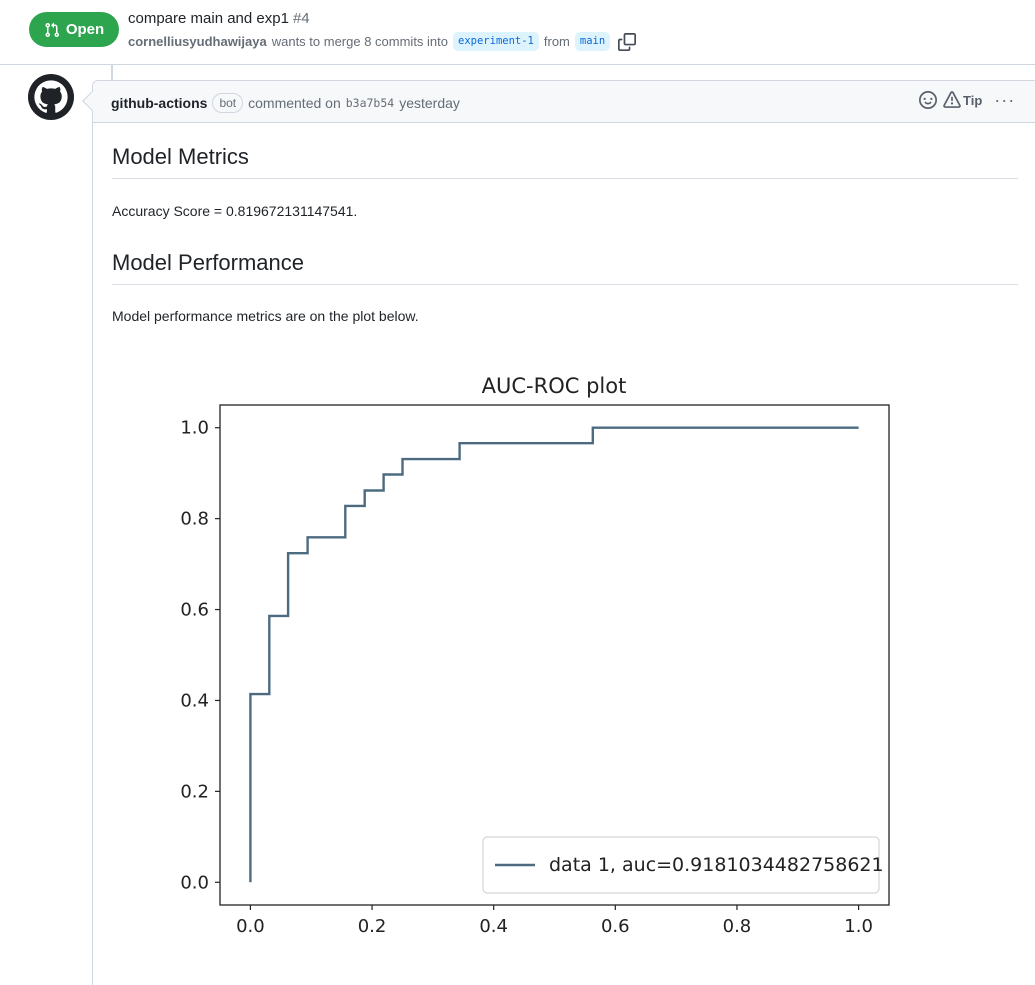  Describe the element at coordinates (194, 428) in the screenshot. I see `y-tick-label: 1.0` at that location.